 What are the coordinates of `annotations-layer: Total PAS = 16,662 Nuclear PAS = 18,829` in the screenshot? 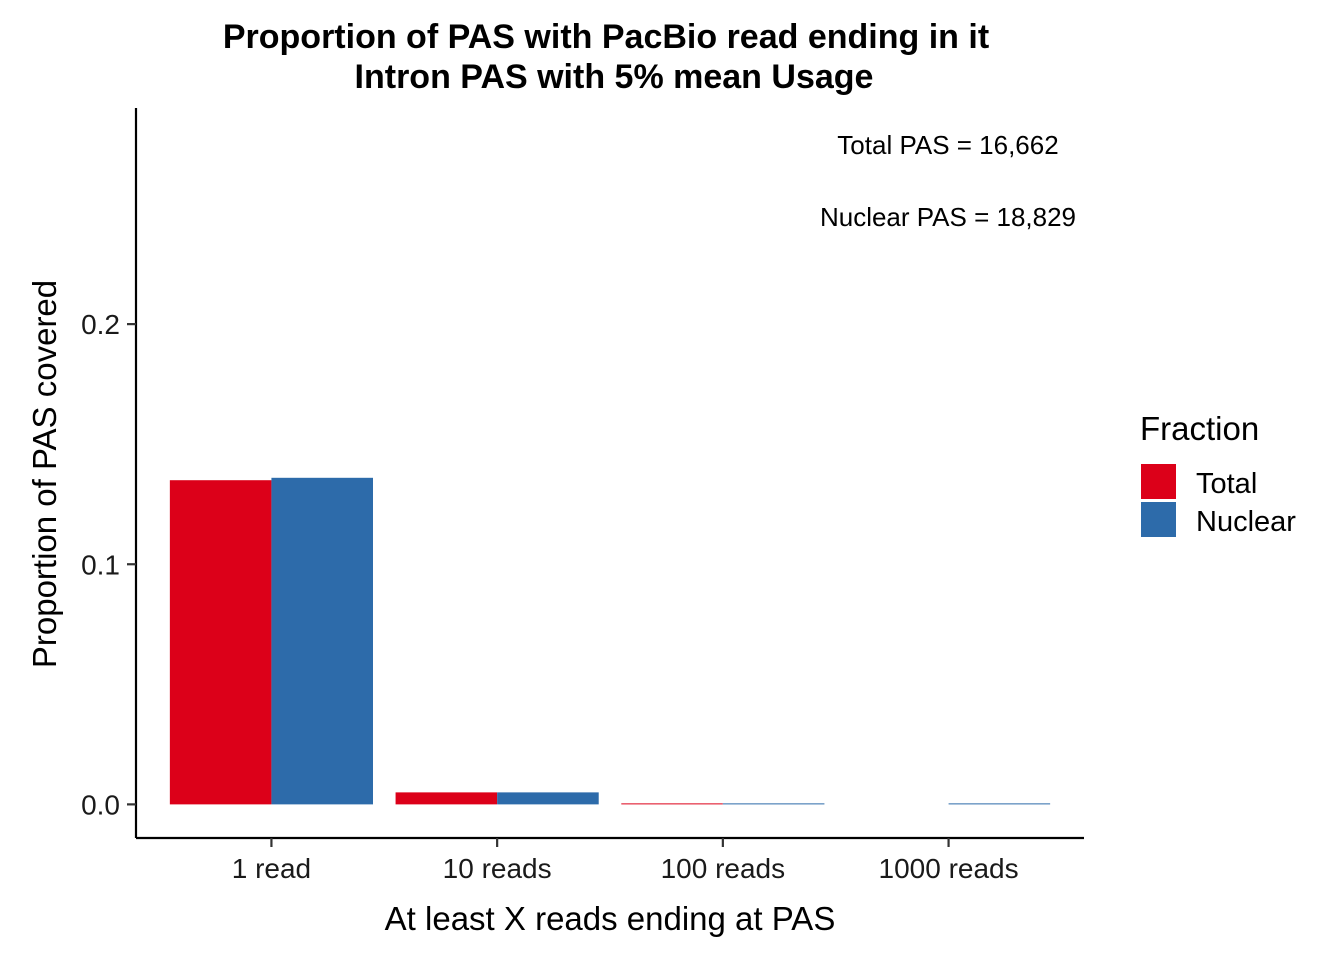 It's located at (948, 181).